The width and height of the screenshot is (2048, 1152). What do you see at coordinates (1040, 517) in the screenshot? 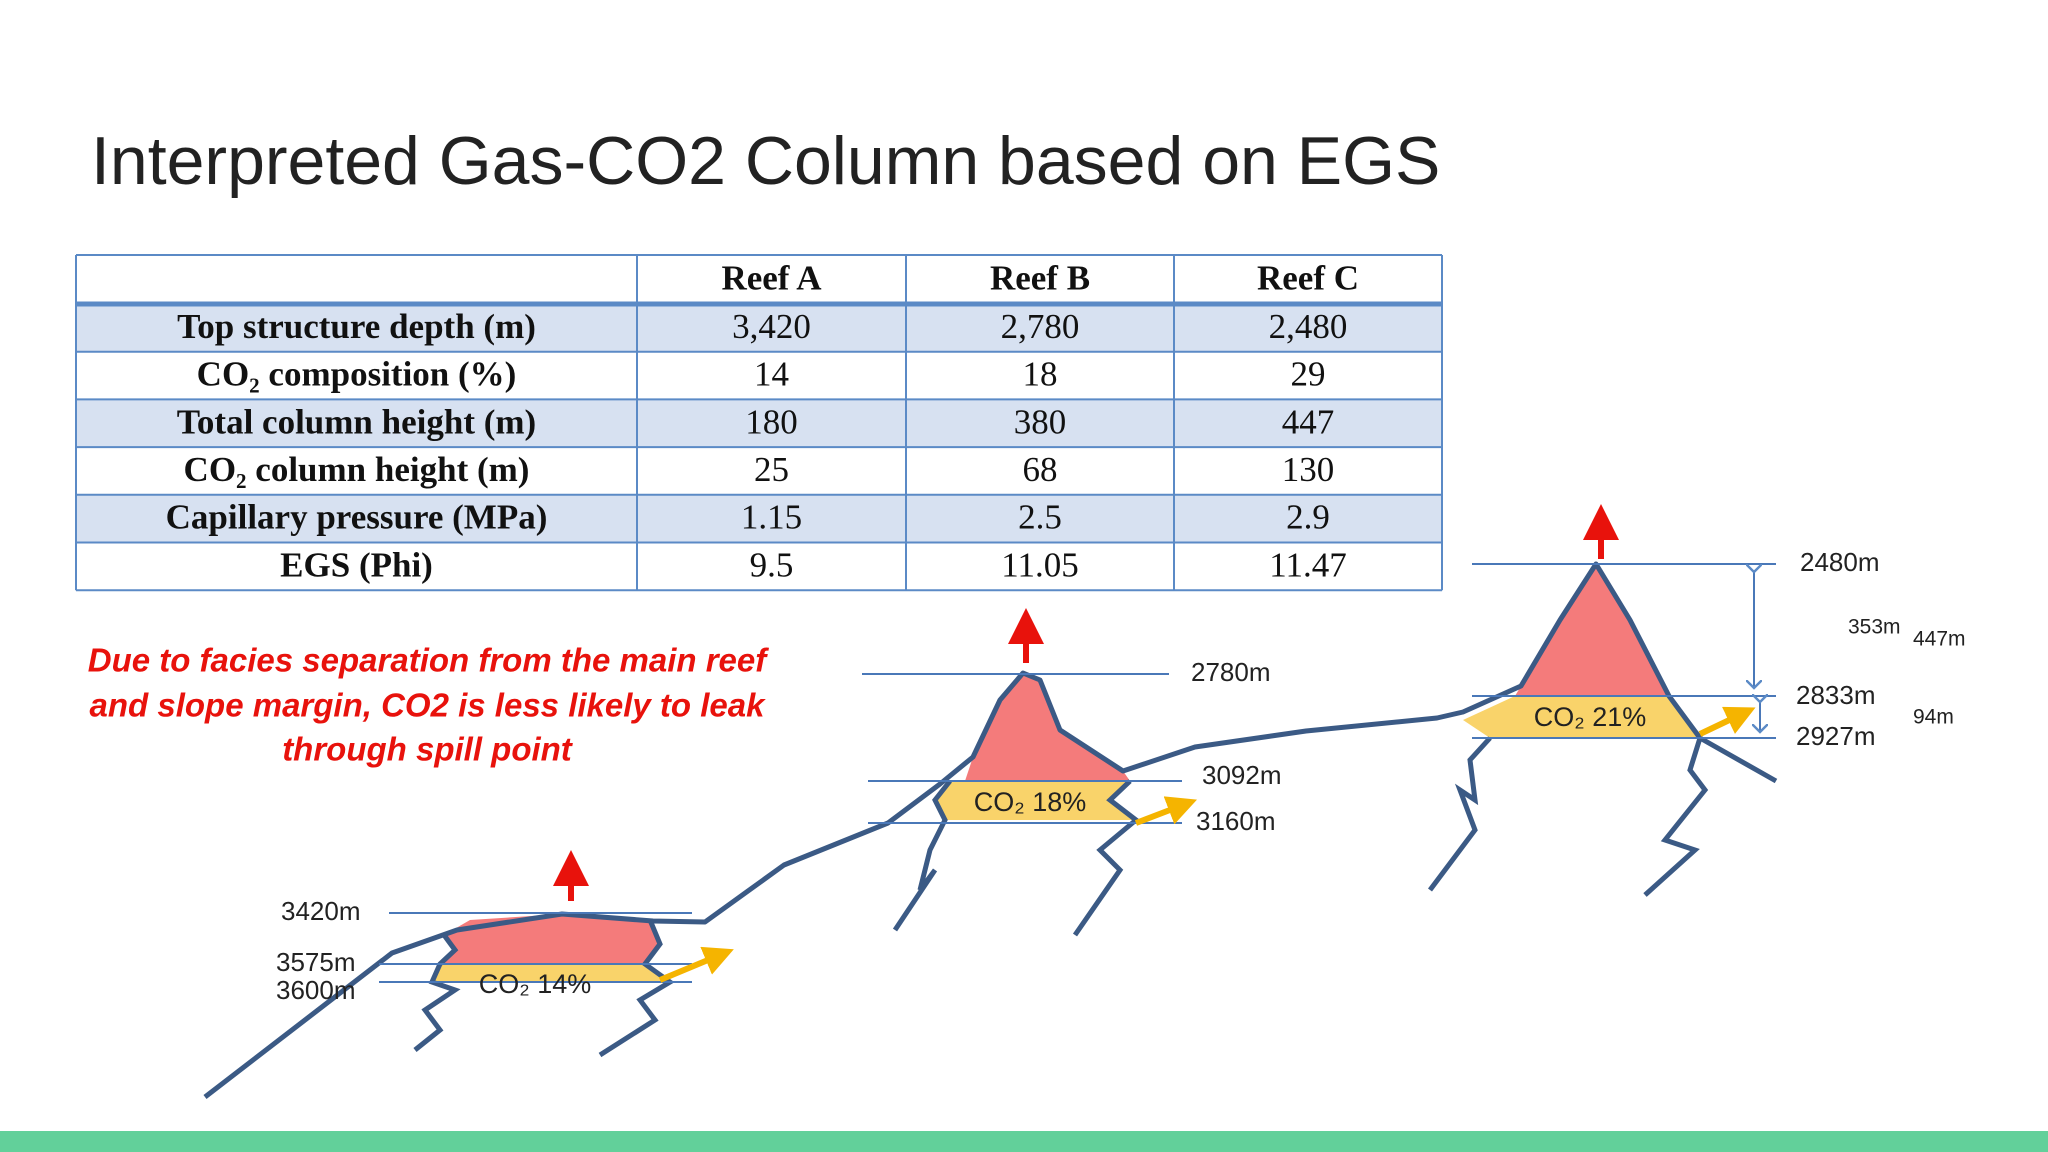
I see `table-cell: 2.5` at bounding box center [1040, 517].